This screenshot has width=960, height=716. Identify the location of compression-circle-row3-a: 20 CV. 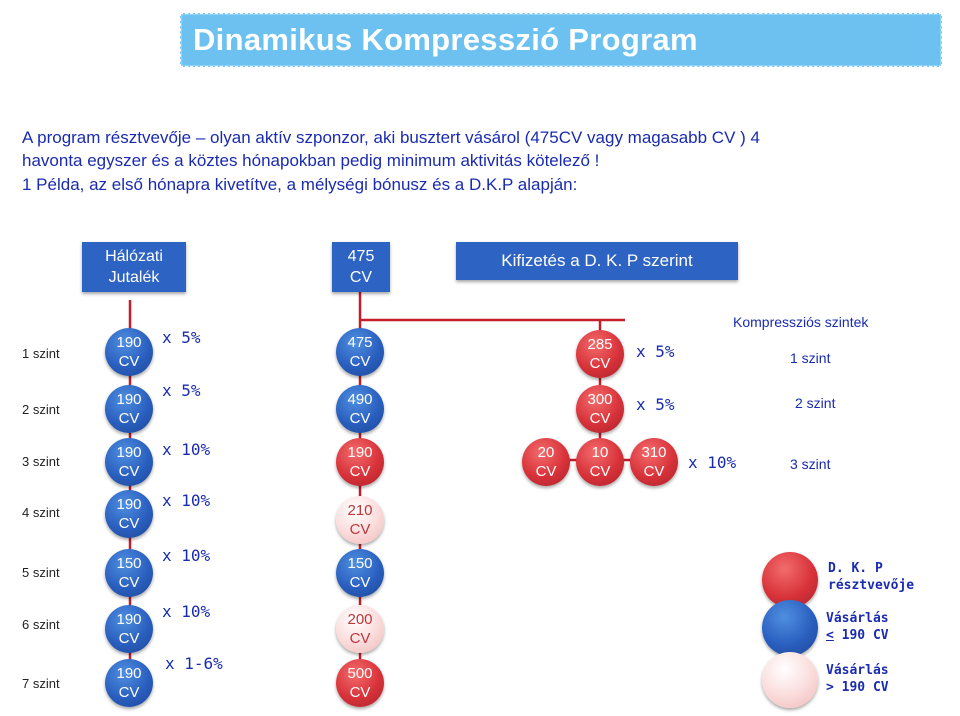
(546, 462).